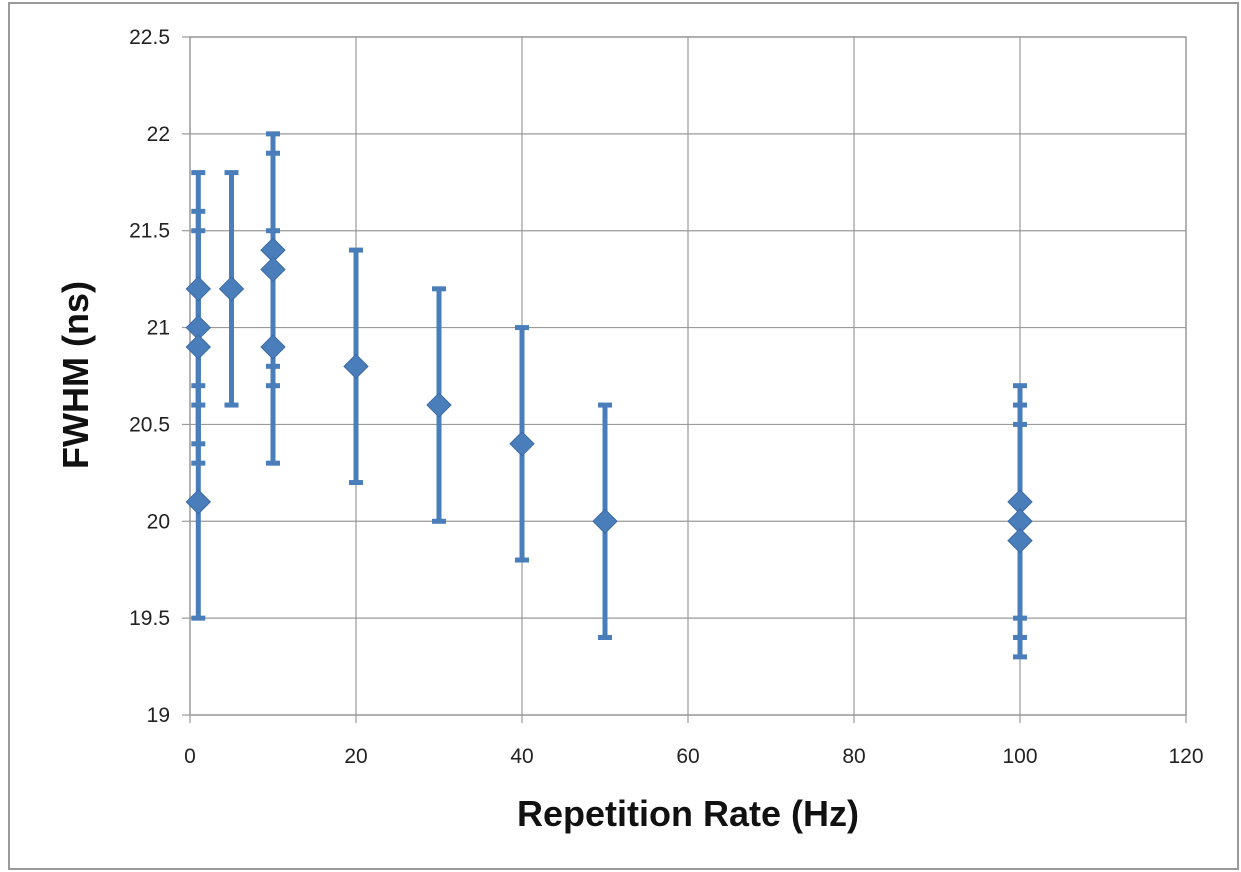  I want to click on y-tick-label: 20, so click(158, 521).